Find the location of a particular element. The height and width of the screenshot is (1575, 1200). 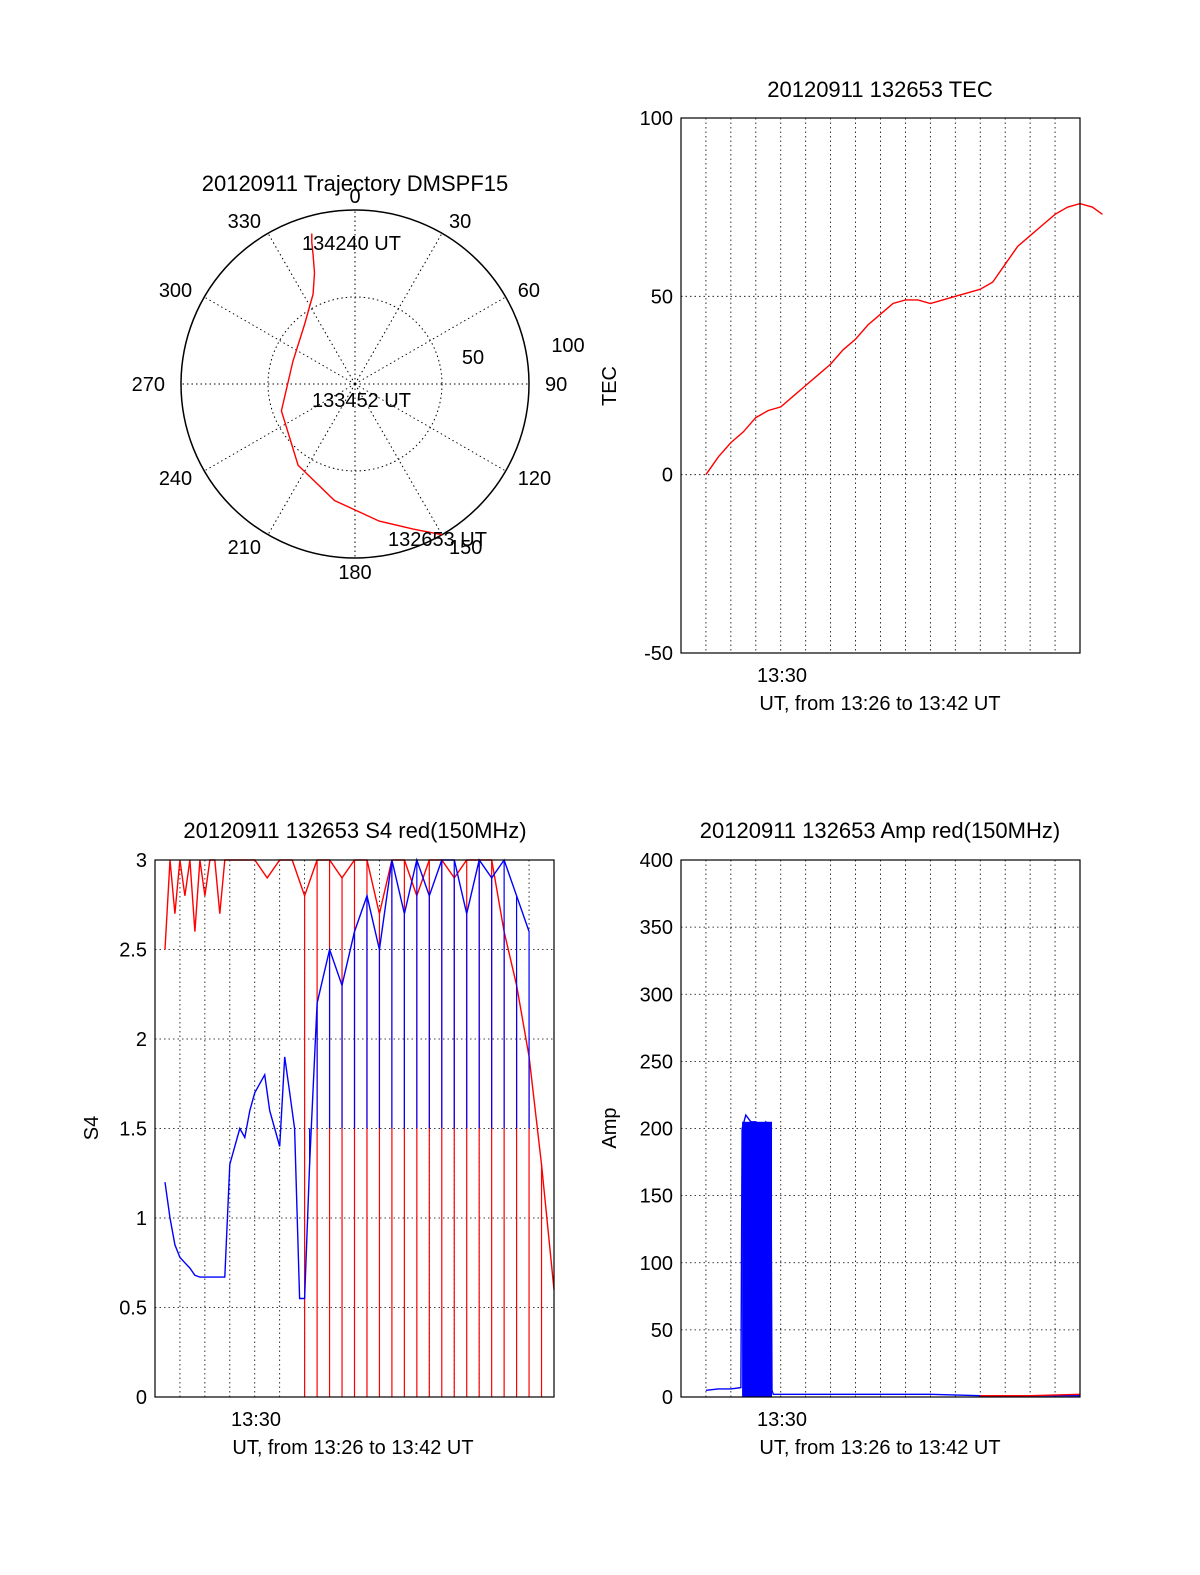

s4-series is located at coordinates (359, 1127).